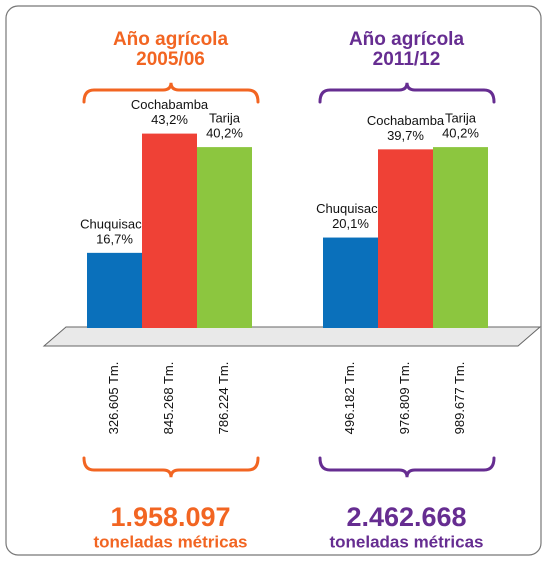 Image resolution: width=547 pixels, height=561 pixels. Describe the element at coordinates (407, 59) in the screenshot. I see `group-subtitle: 2011/12` at that location.